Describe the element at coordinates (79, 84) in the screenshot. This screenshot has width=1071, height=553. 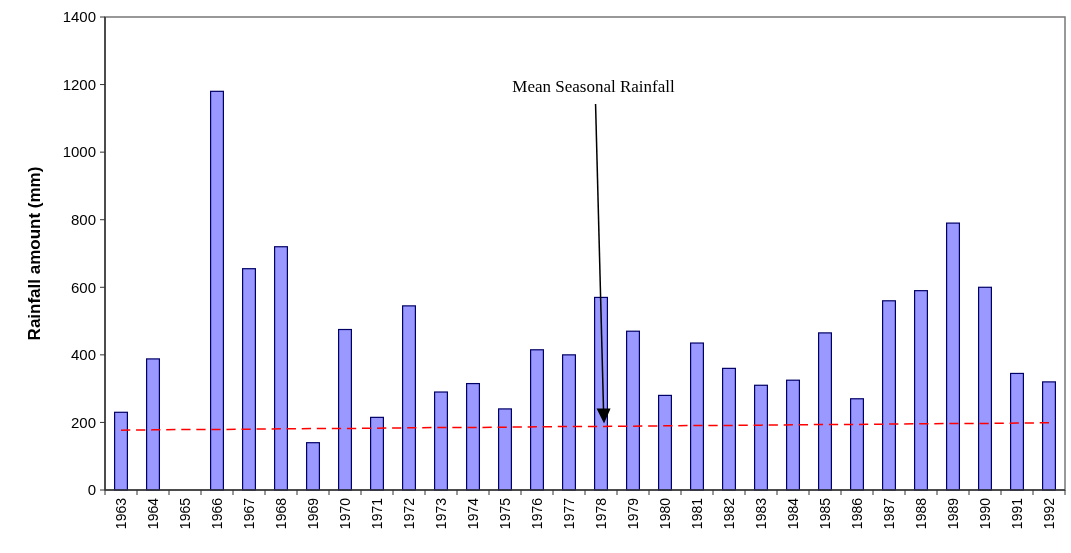
I see `y-tick-label: 1200` at that location.